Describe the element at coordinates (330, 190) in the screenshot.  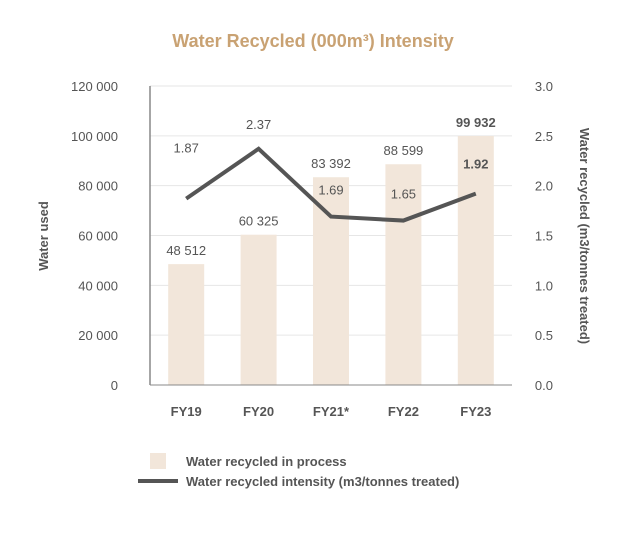
I see `line-data-label: 1.69` at that location.